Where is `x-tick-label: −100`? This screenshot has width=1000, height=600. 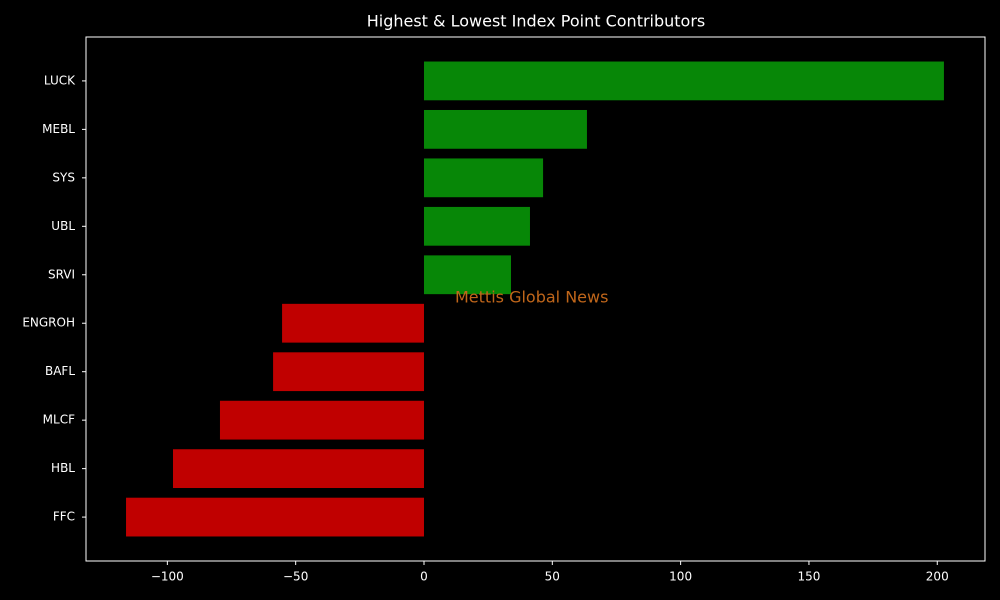 x-tick-label: −100 is located at coordinates (167, 577).